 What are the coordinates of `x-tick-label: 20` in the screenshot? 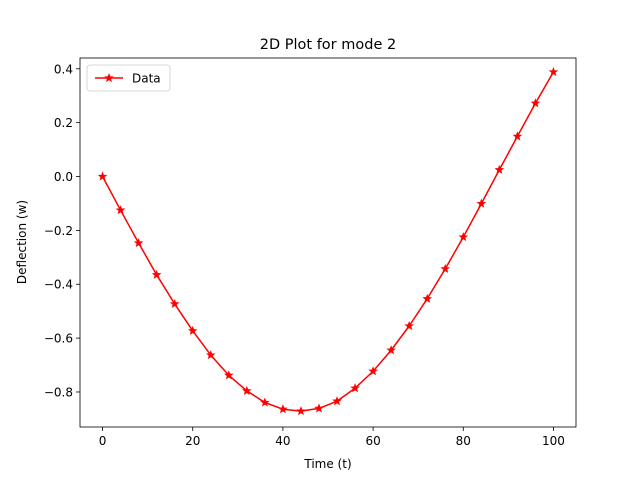 It's located at (192, 441).